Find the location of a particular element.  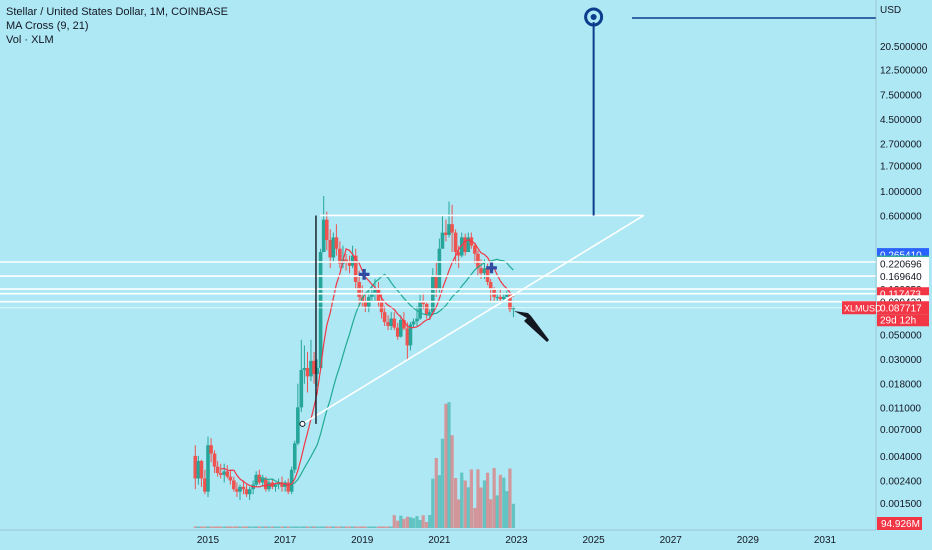

price-label: 0.117473 is located at coordinates (900, 295).